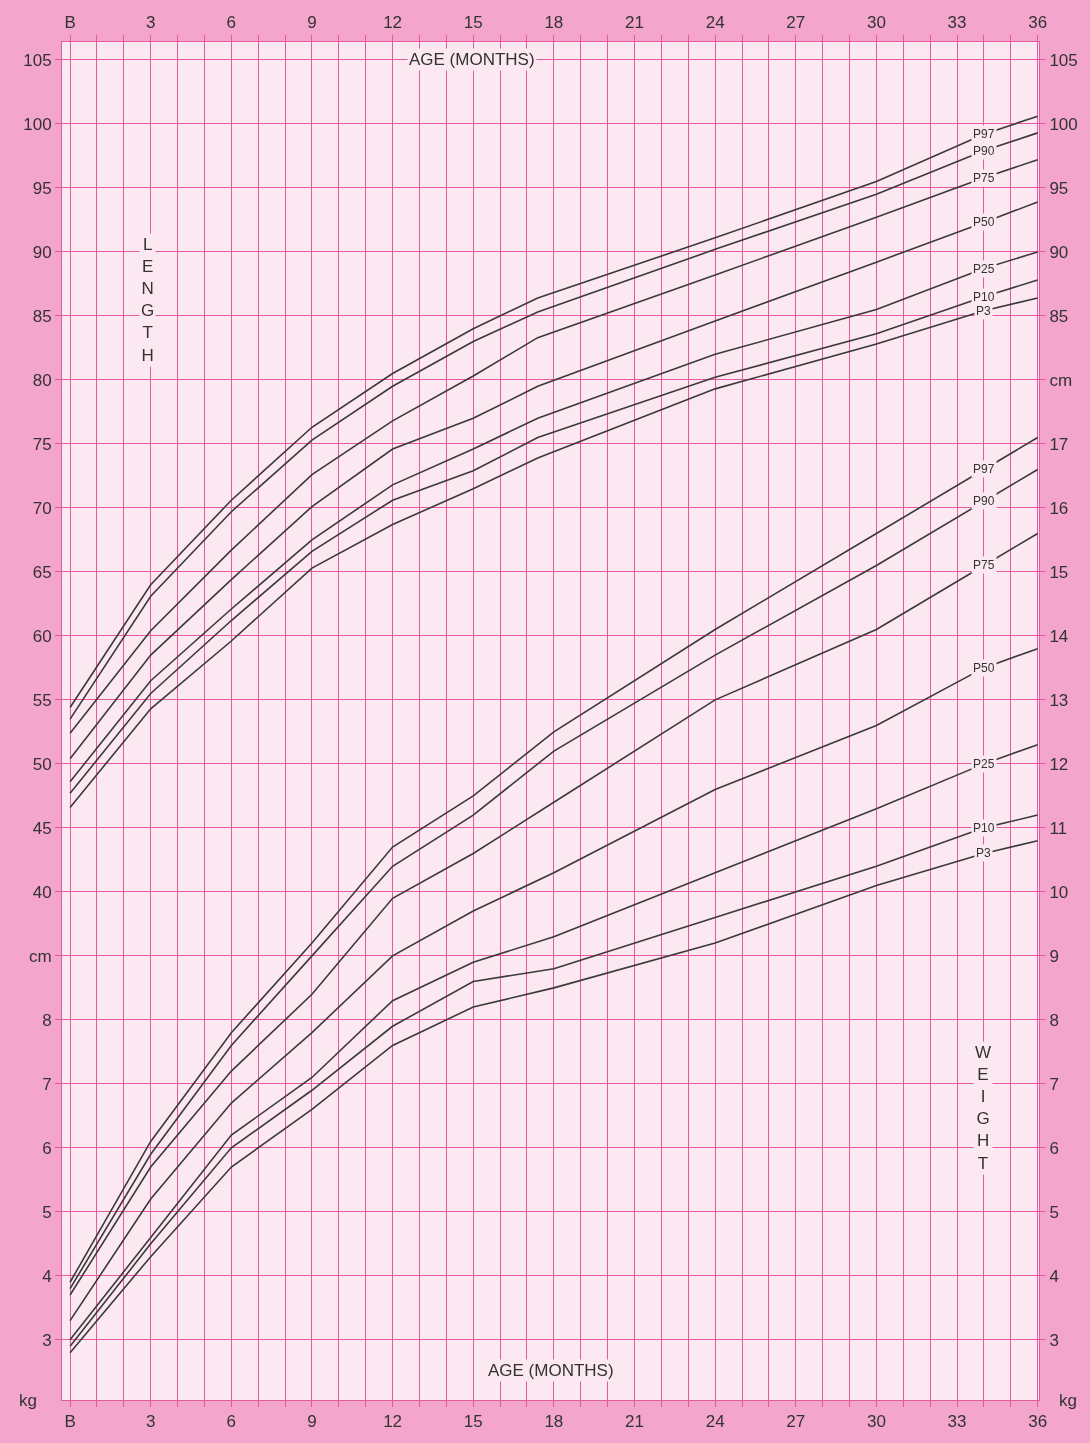 Image resolution: width=1090 pixels, height=1443 pixels. I want to click on y2-tick-label: 16, so click(1059, 508).